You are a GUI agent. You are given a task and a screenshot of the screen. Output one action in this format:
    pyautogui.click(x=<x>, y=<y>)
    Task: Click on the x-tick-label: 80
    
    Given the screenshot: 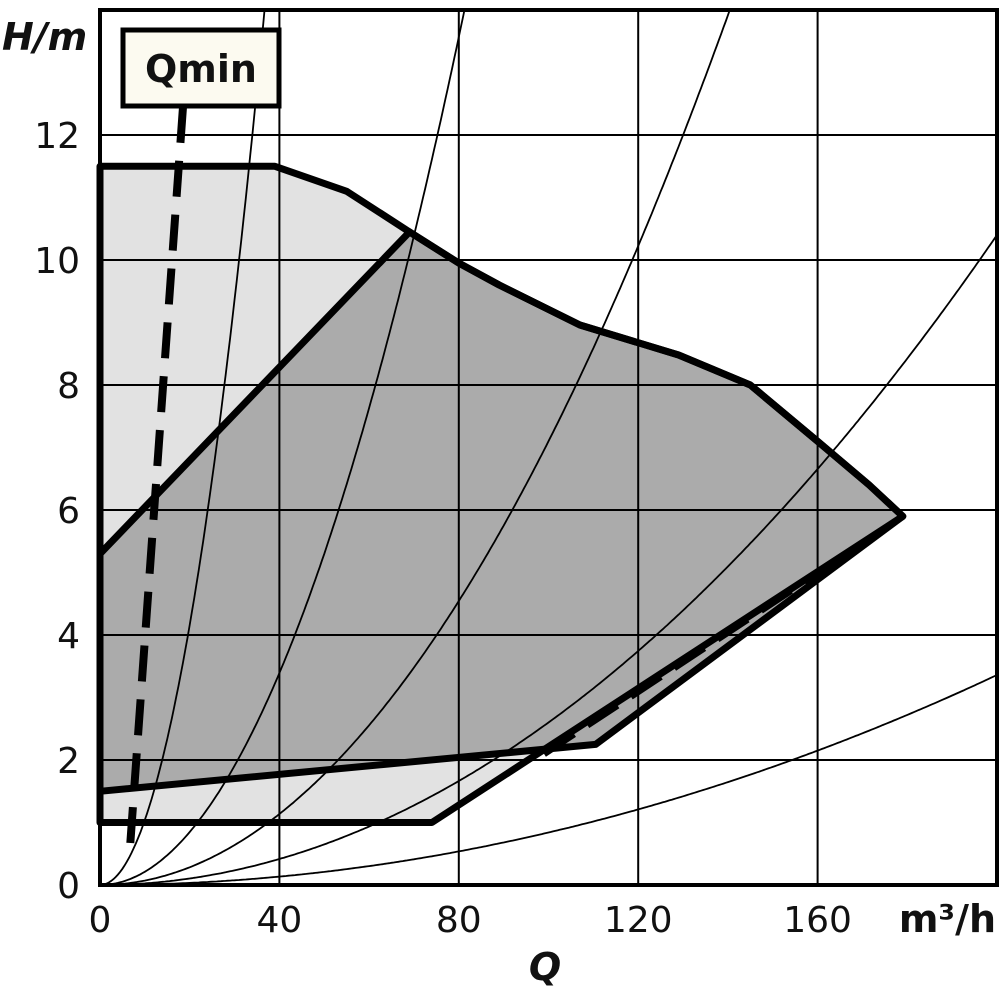 What is the action you would take?
    pyautogui.click(x=459, y=920)
    